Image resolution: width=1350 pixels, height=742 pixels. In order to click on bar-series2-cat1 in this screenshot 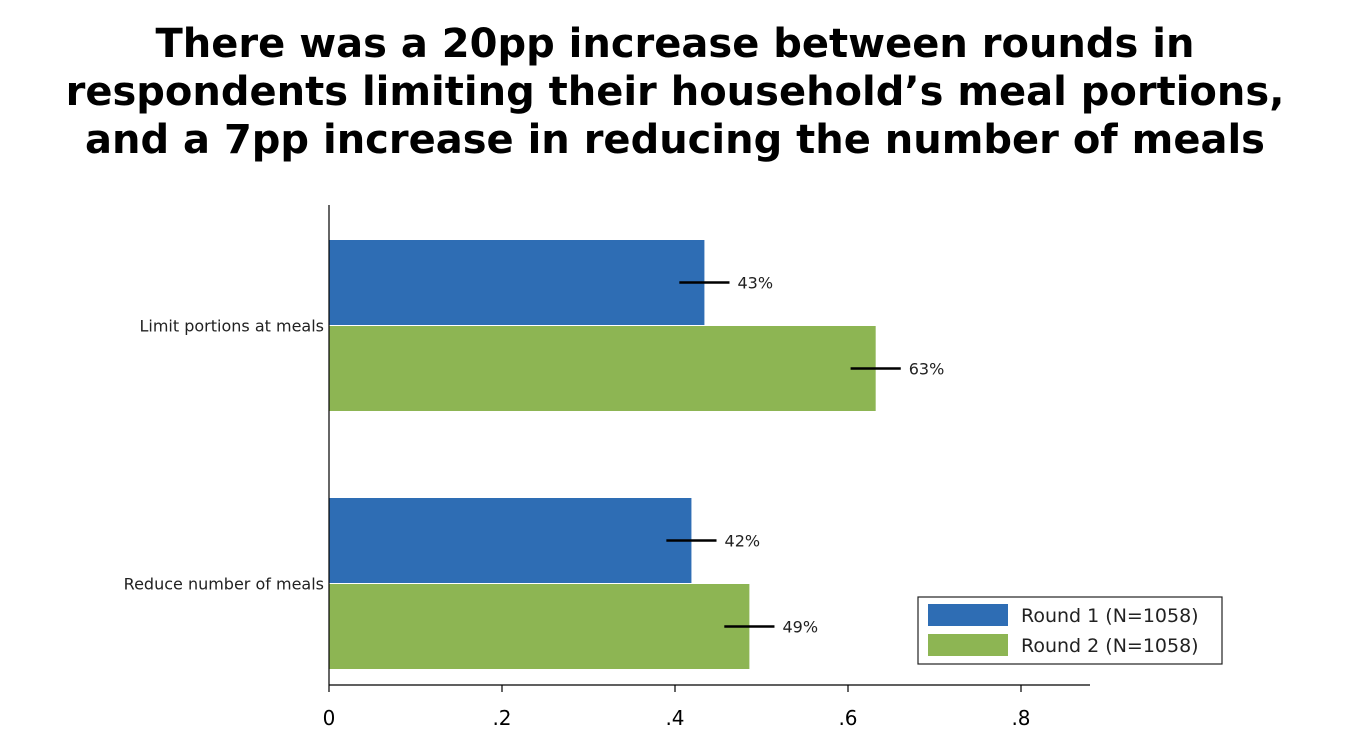, I will do `click(602, 368)`.